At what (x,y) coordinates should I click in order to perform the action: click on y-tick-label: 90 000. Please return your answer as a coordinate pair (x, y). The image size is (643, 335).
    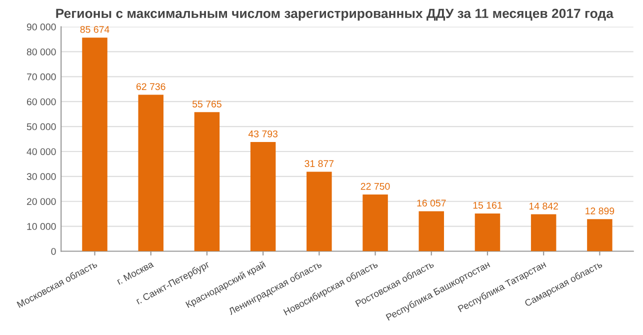
    Looking at the image, I should click on (41, 27).